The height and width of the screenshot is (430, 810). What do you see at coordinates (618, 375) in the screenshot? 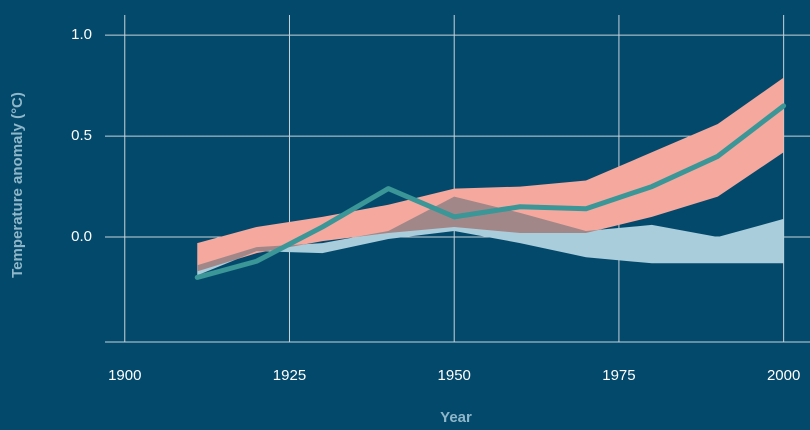
I see `x-tick-label: 1975` at bounding box center [618, 375].